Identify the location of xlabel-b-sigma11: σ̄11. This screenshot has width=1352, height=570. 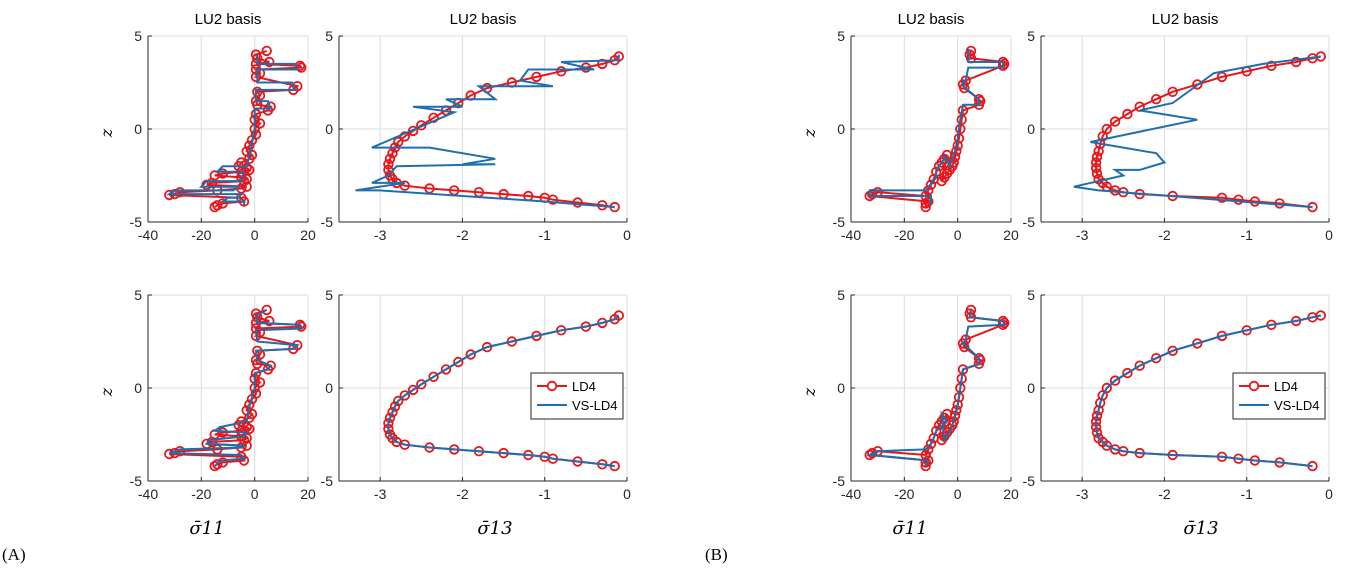
(909, 528).